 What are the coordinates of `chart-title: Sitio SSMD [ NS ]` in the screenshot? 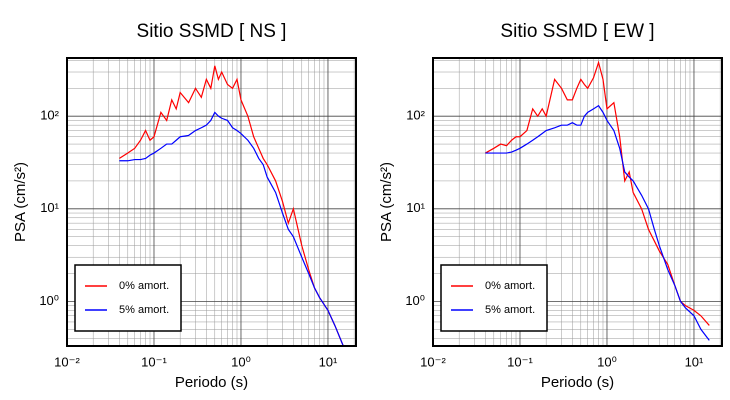 It's located at (212, 31).